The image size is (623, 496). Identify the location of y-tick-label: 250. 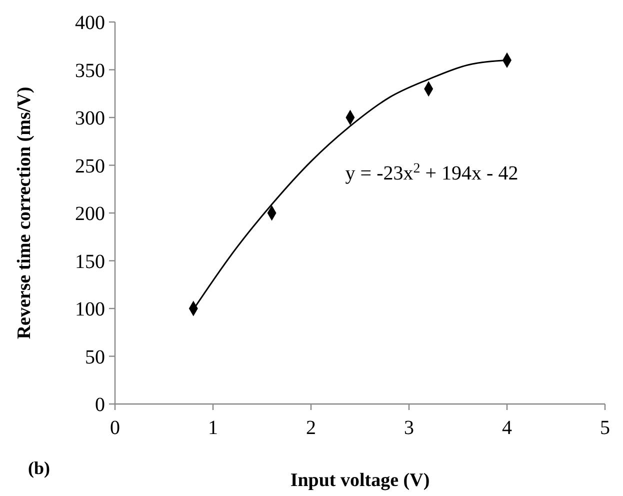
(90, 166).